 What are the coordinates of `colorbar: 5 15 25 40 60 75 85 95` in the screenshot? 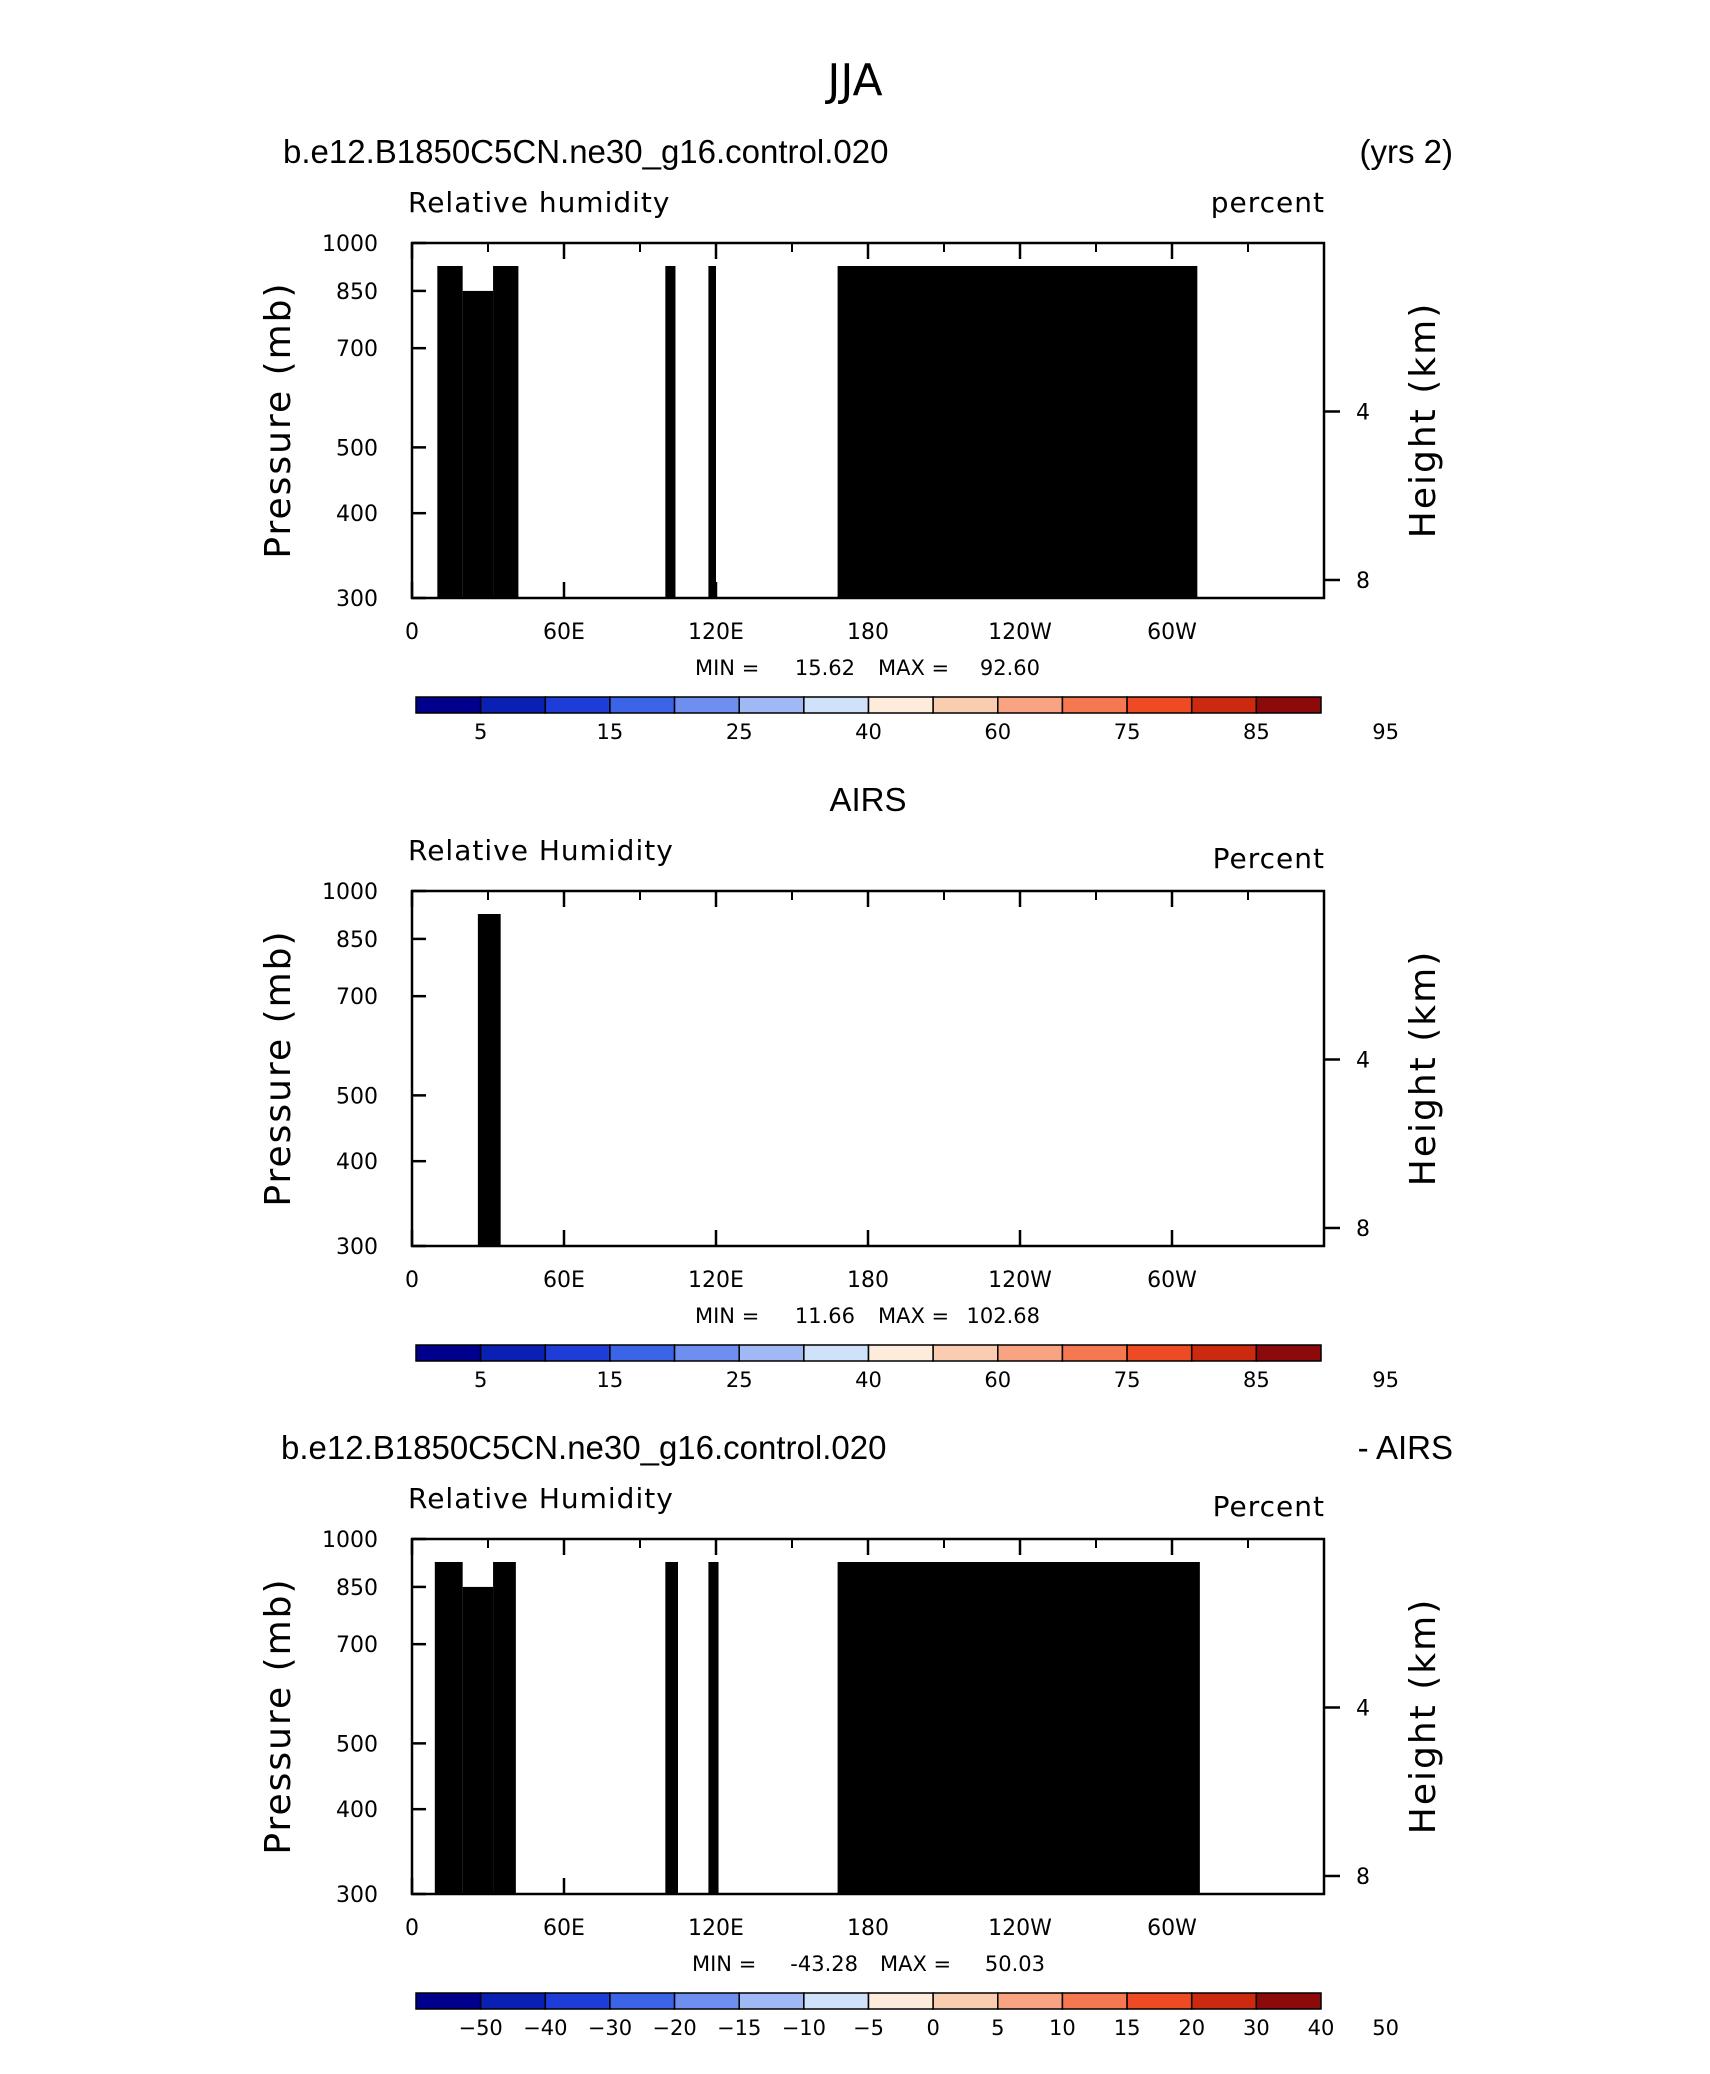 It's located at (907, 720).